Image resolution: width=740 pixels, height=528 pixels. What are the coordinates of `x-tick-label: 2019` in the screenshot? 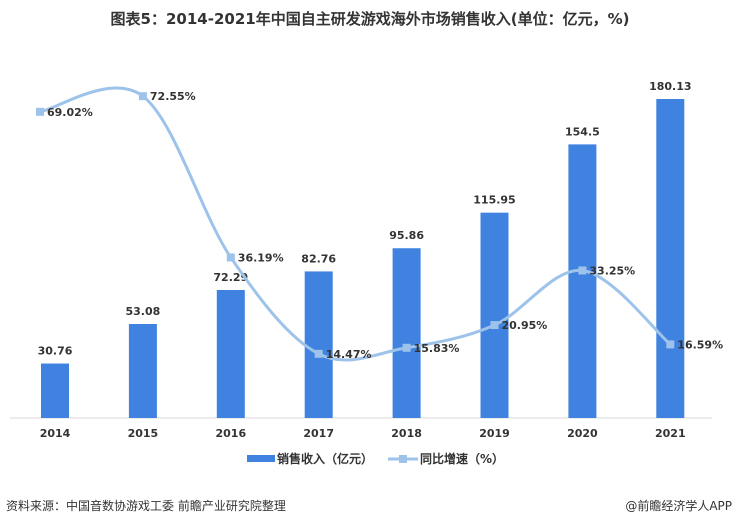 It's located at (494, 433).